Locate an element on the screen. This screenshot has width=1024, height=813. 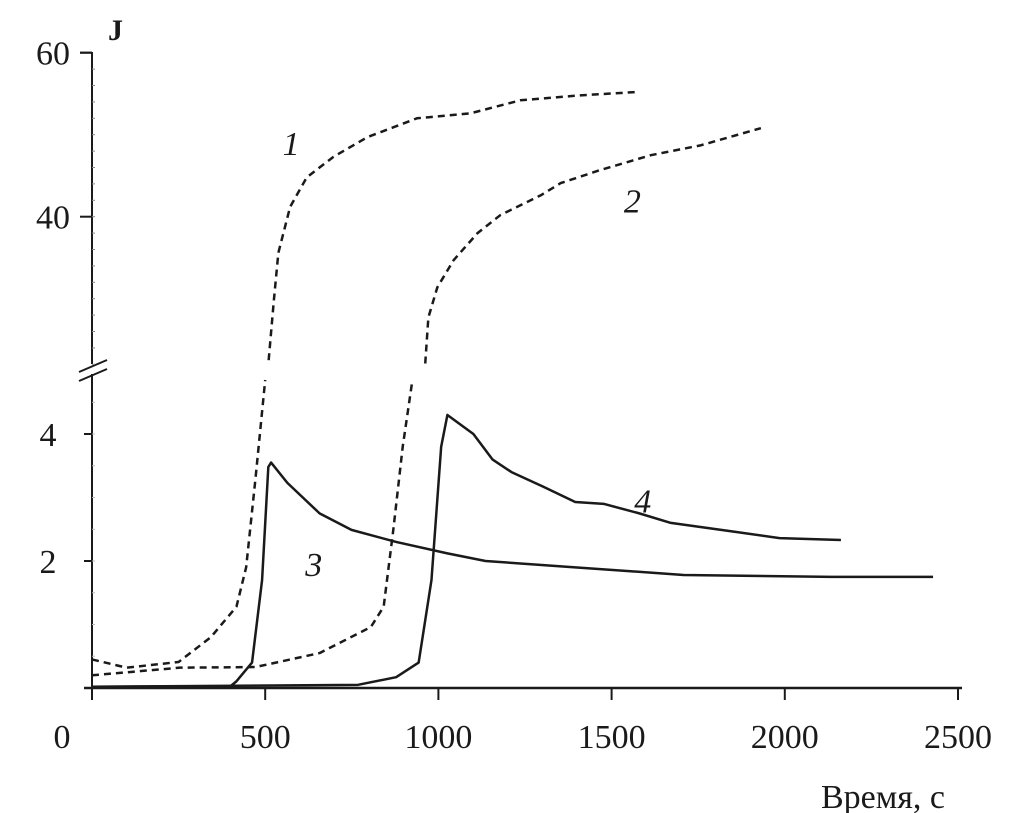
series-1-line-upper is located at coordinates (451, 225).